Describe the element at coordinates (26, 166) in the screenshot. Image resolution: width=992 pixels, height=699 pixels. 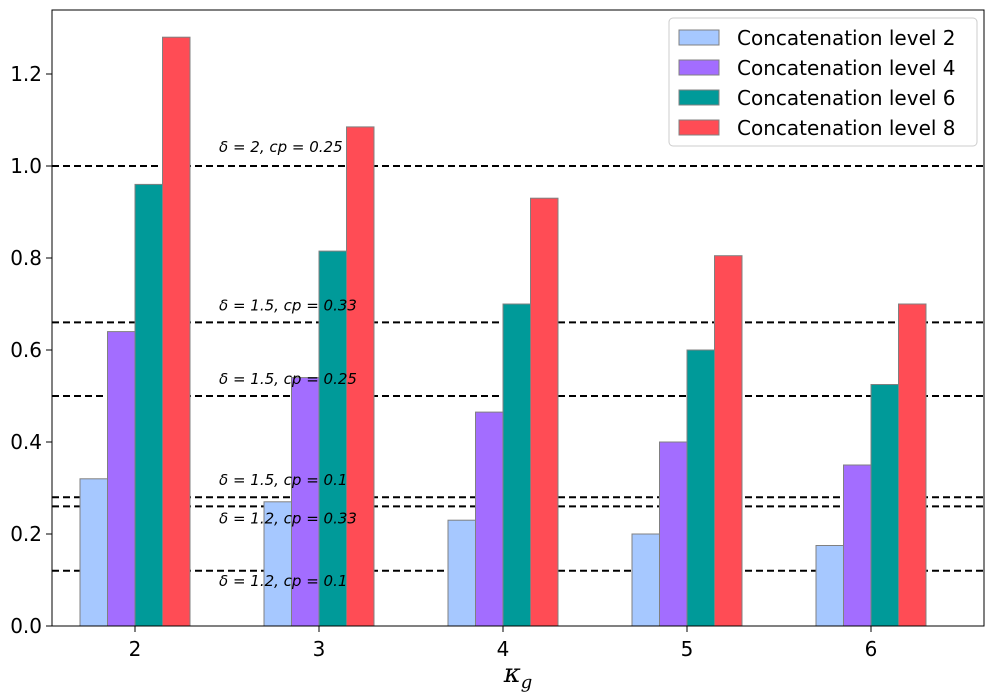
I see `y-tick-label: 1.0` at that location.